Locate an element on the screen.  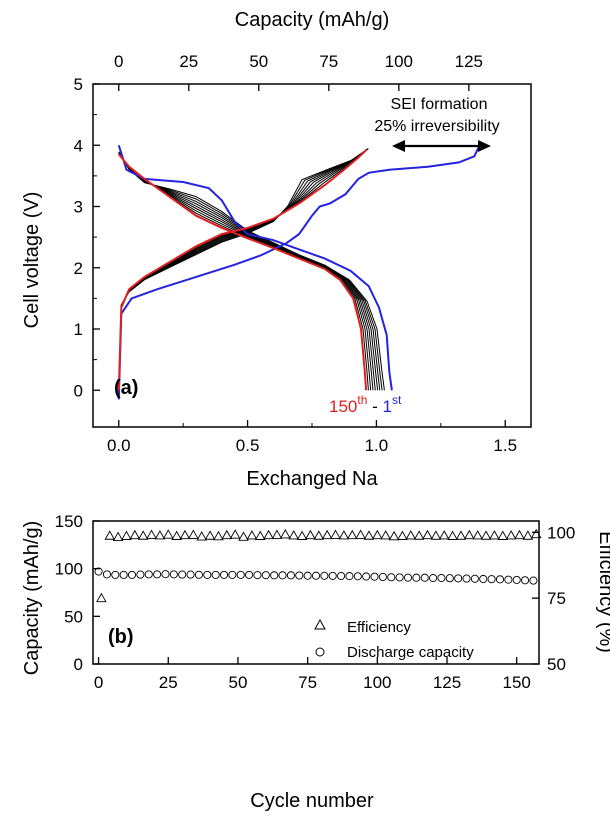
cycle-red-sup: th is located at coordinates (362, 400).